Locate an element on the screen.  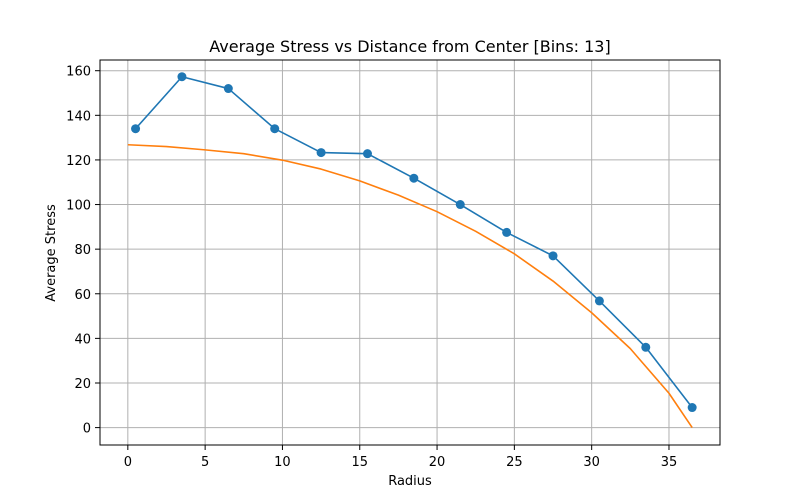
x-tick-label: 25 is located at coordinates (514, 462).